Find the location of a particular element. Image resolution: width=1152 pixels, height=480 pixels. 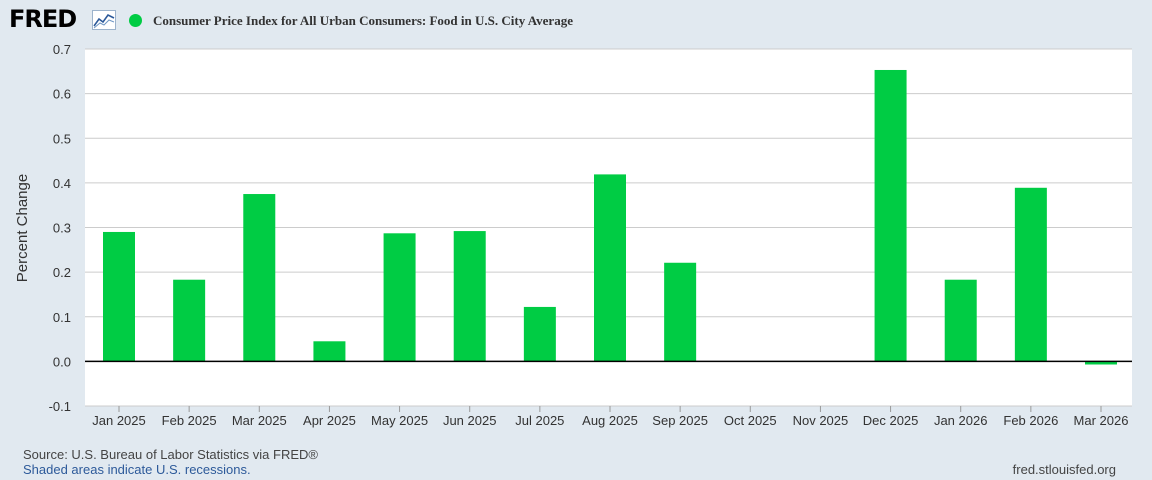

x-tick-label: May 2025 is located at coordinates (399, 420).